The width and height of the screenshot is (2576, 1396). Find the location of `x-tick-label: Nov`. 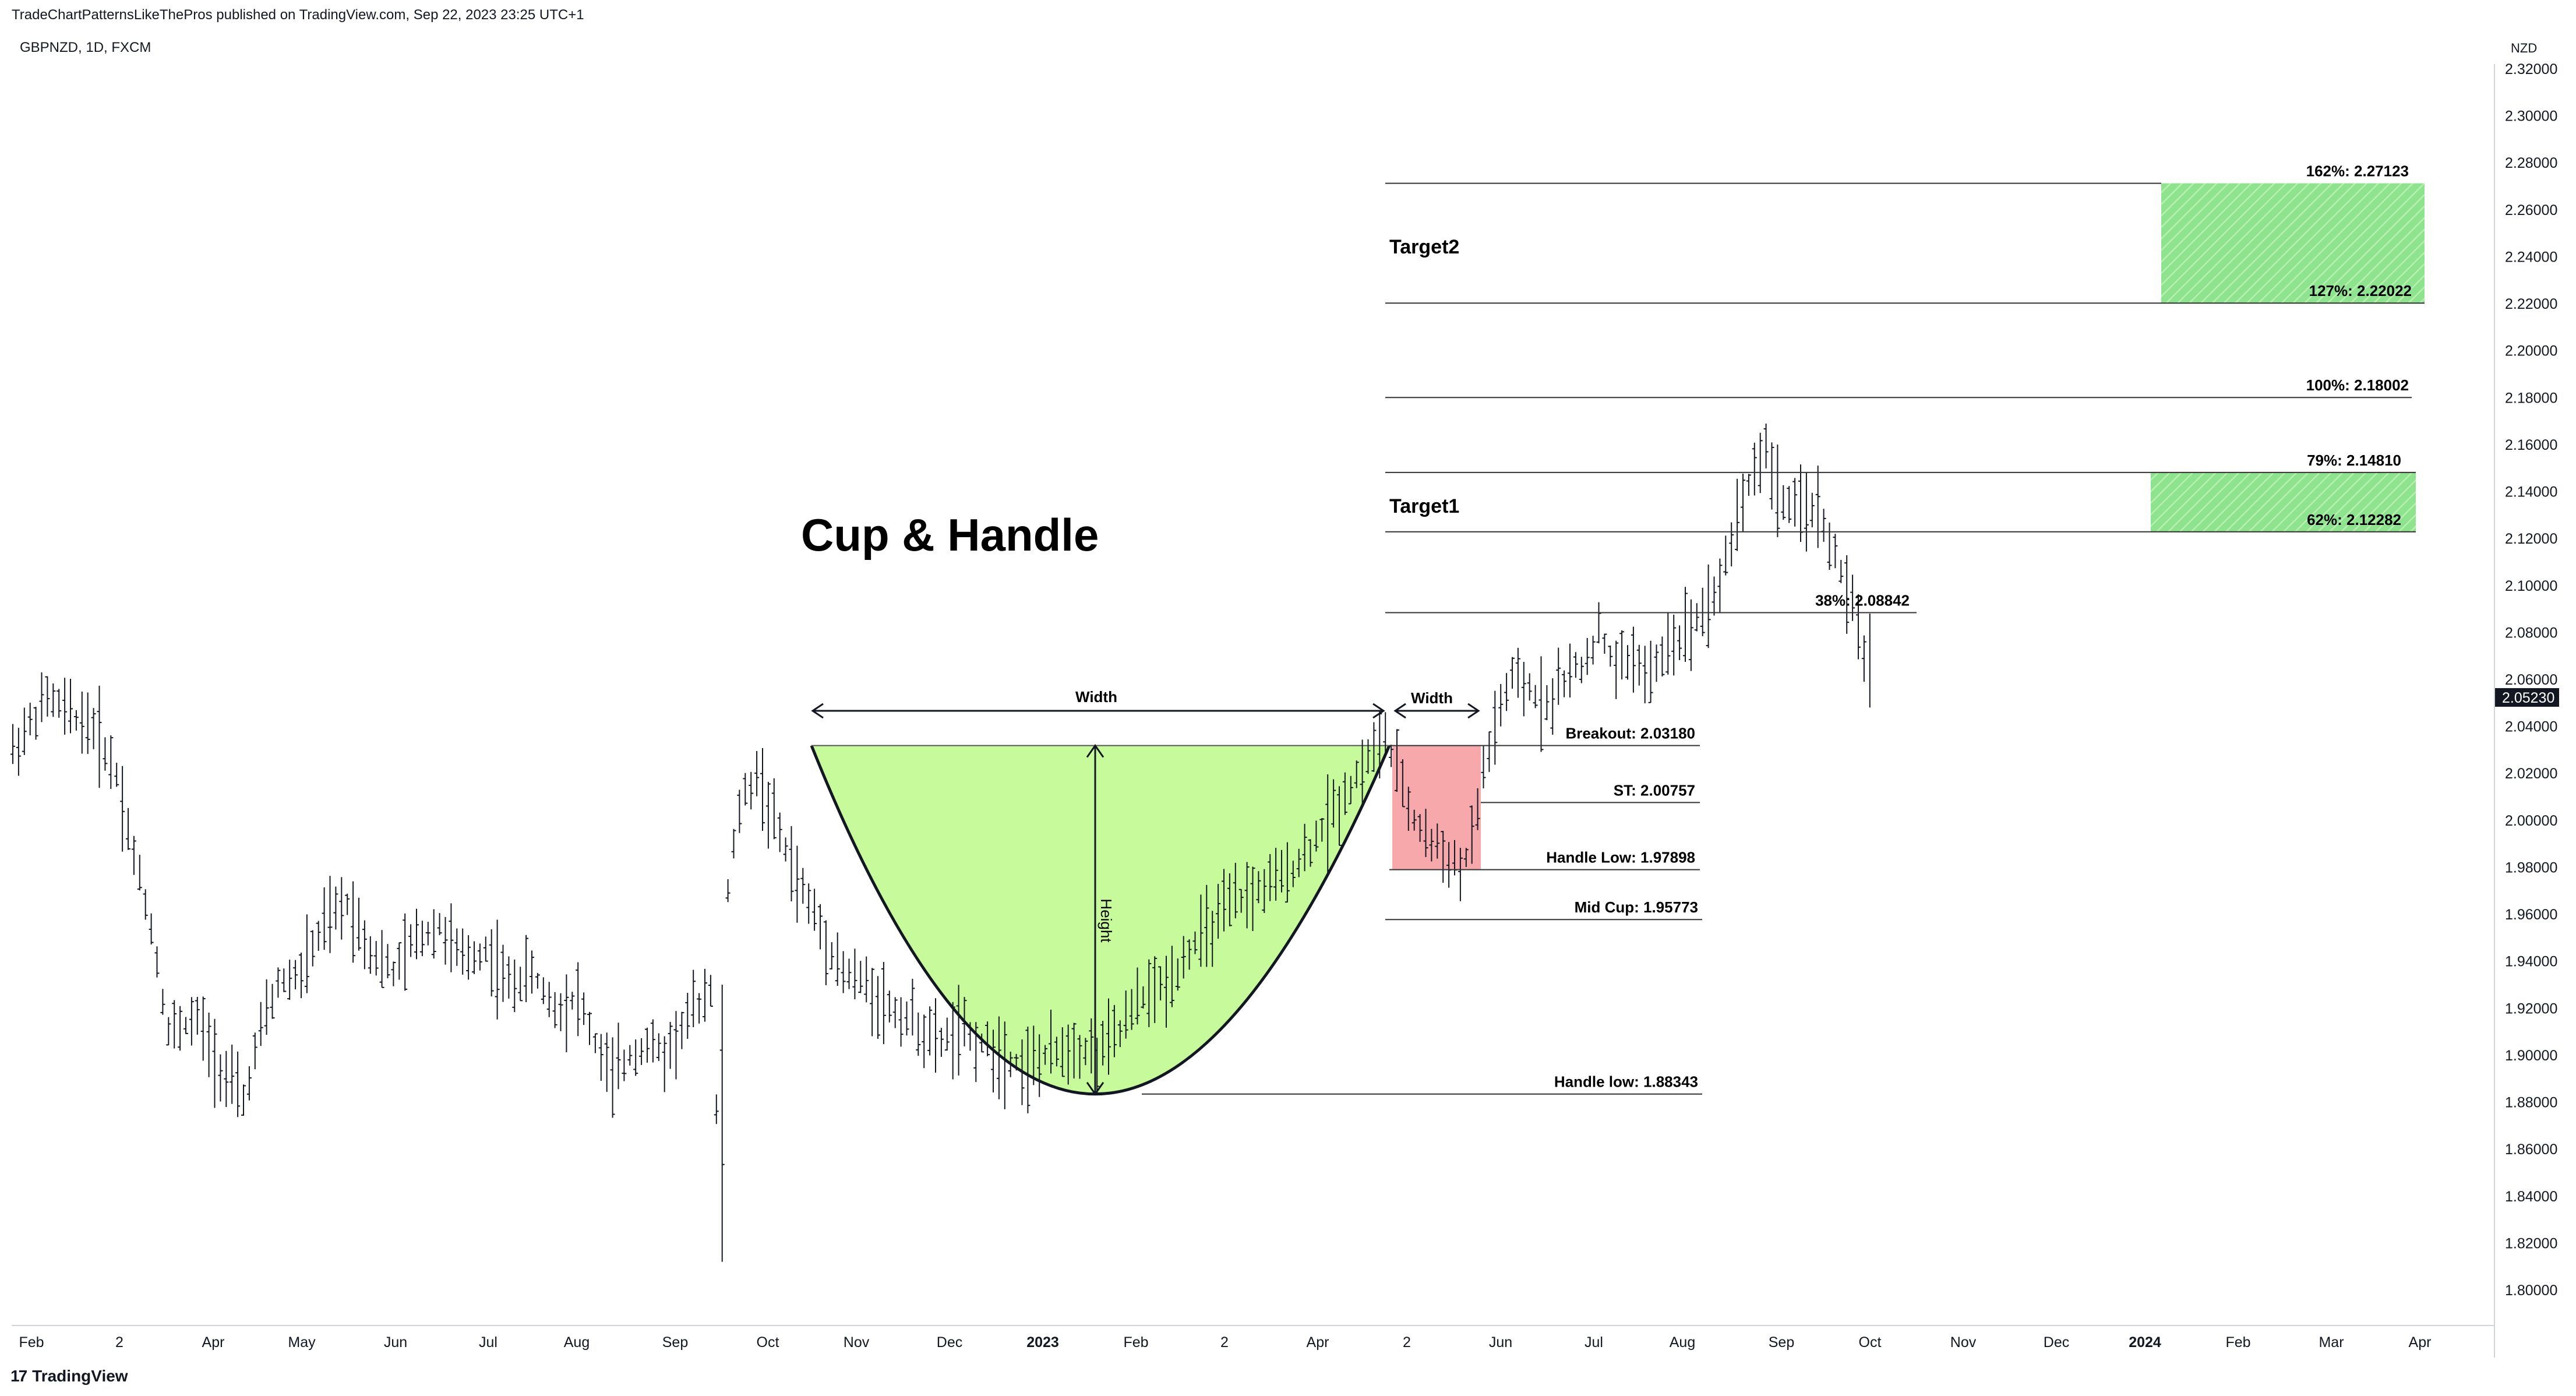

x-tick-label: Nov is located at coordinates (857, 1342).